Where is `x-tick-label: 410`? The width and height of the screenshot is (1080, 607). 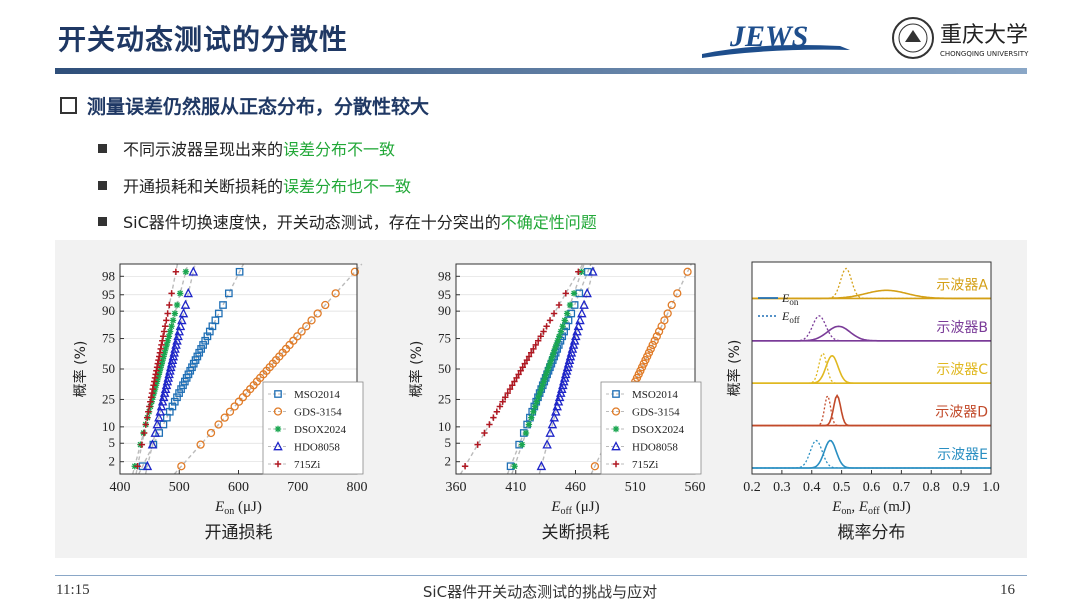 x-tick-label: 410 is located at coordinates (515, 487).